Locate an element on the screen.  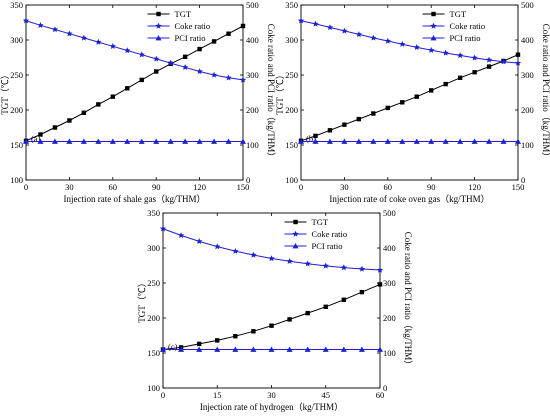
panel-c-x-tick-label: 30 is located at coordinates (271, 395).